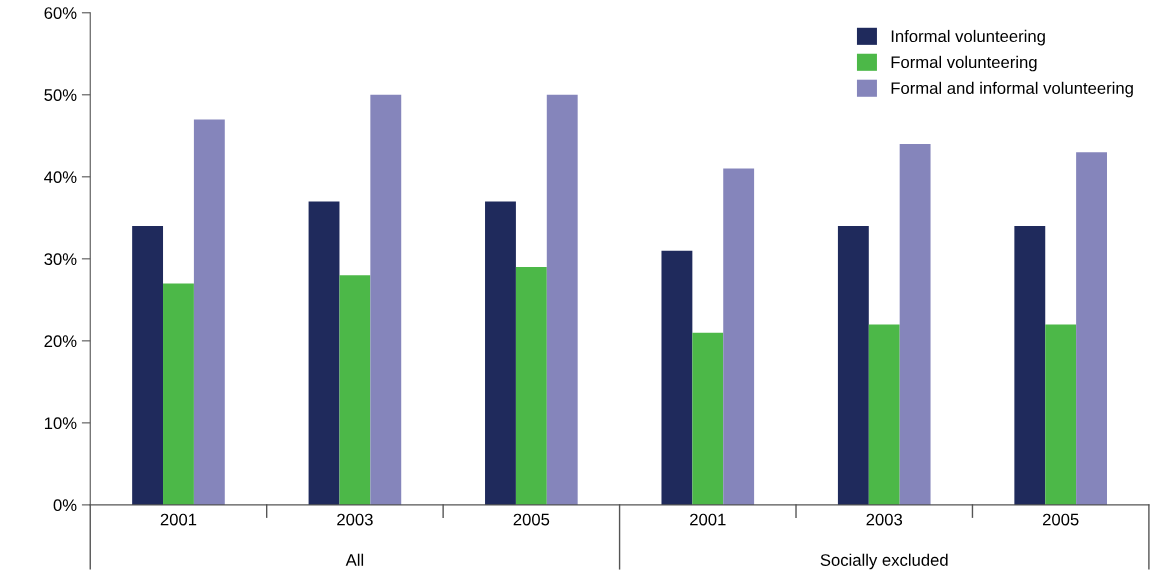 This screenshot has height=581, width=1157. I want to click on text: All, so click(354, 559).